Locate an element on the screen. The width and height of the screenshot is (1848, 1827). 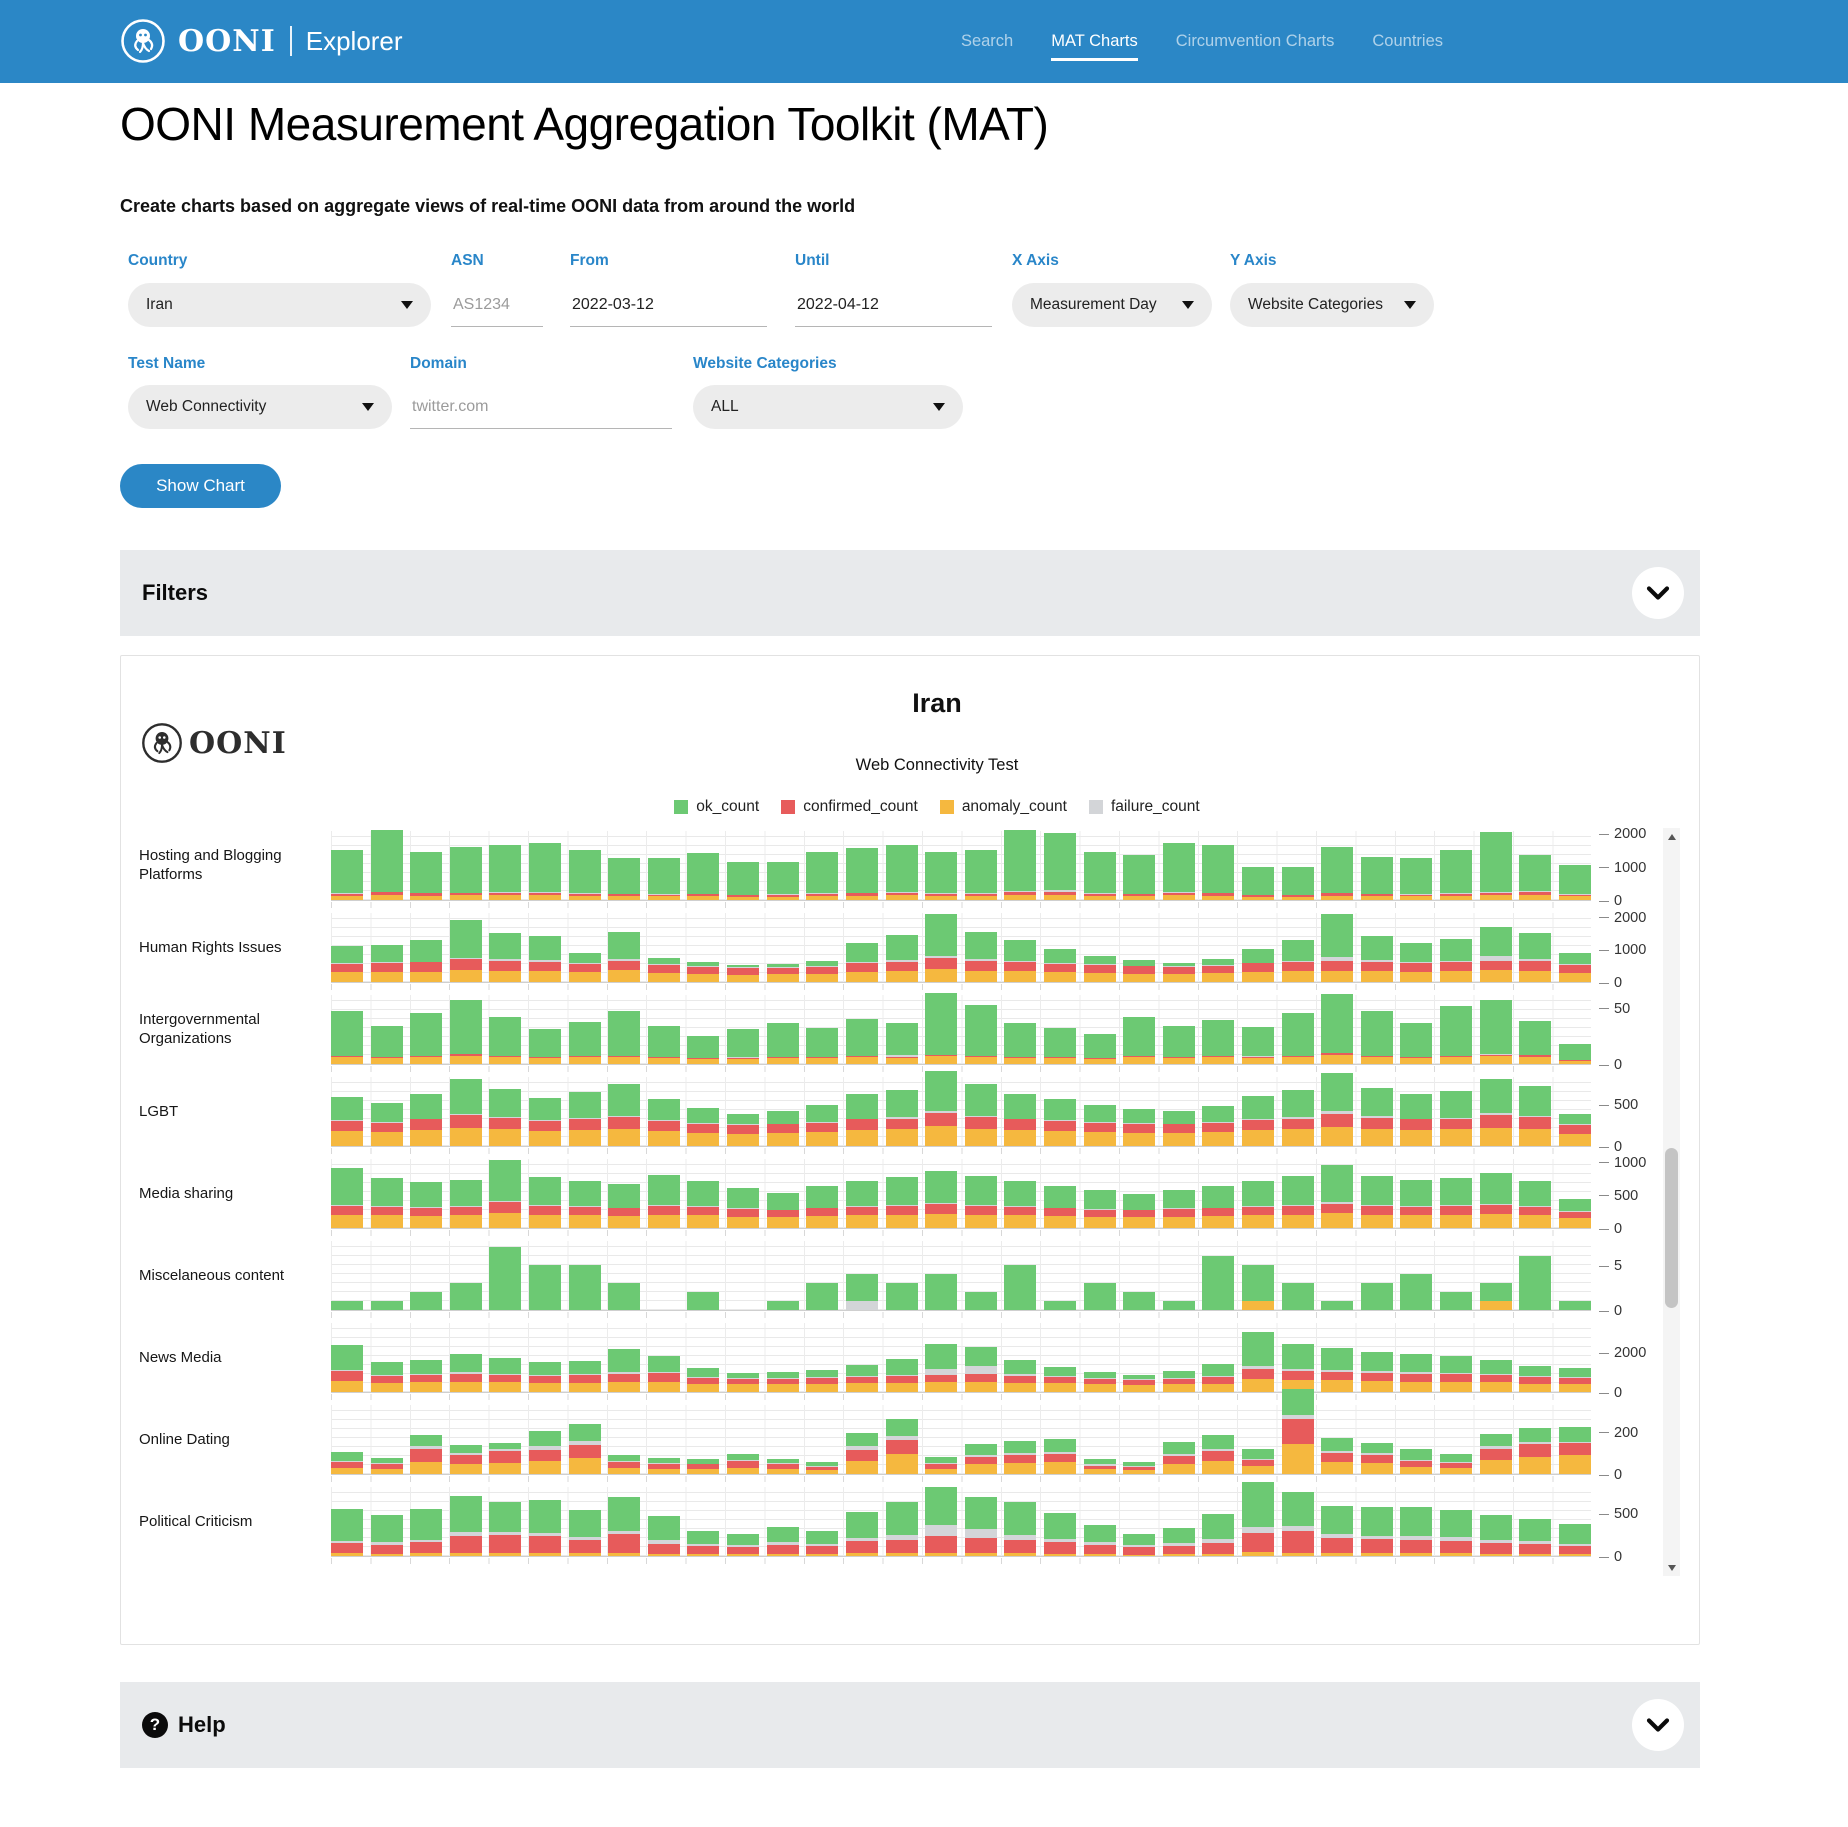
chart-vertical-scrollbar is located at coordinates (1671, 1202).